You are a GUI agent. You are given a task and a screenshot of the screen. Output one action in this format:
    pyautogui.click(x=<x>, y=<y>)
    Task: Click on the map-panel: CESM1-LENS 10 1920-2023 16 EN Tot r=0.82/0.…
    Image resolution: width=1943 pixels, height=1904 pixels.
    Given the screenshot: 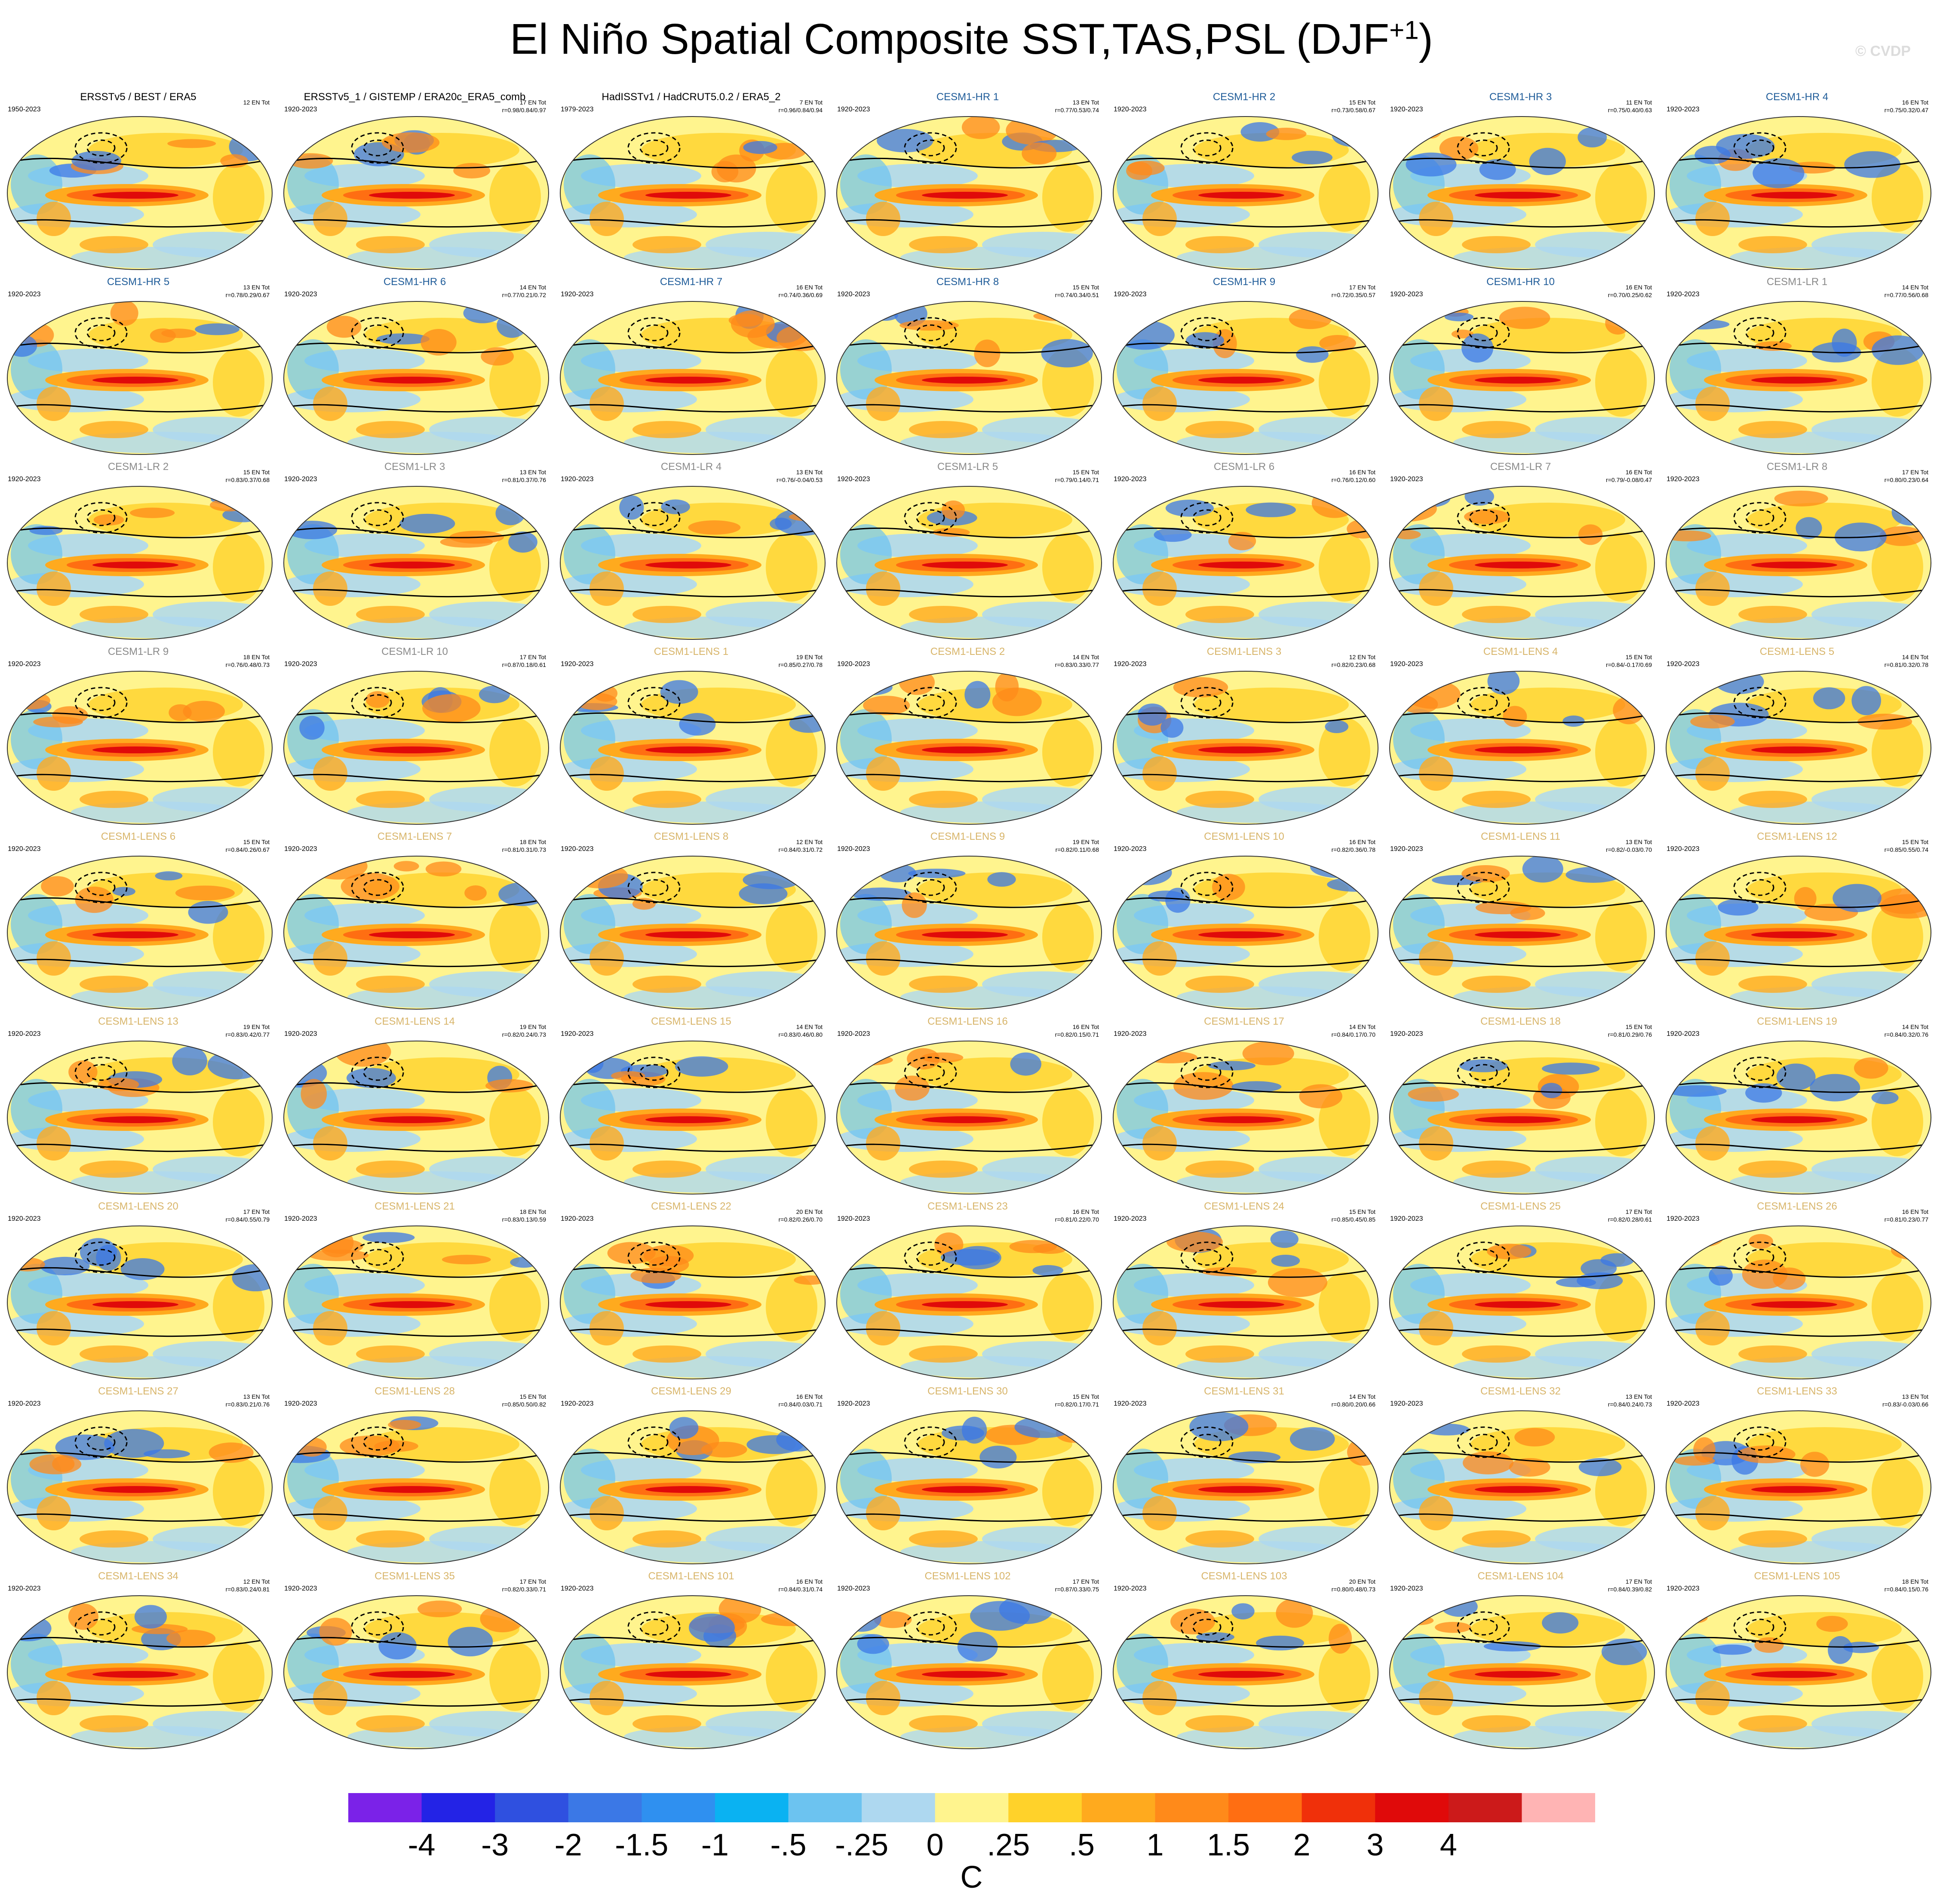 What is the action you would take?
    pyautogui.click(x=1244, y=924)
    